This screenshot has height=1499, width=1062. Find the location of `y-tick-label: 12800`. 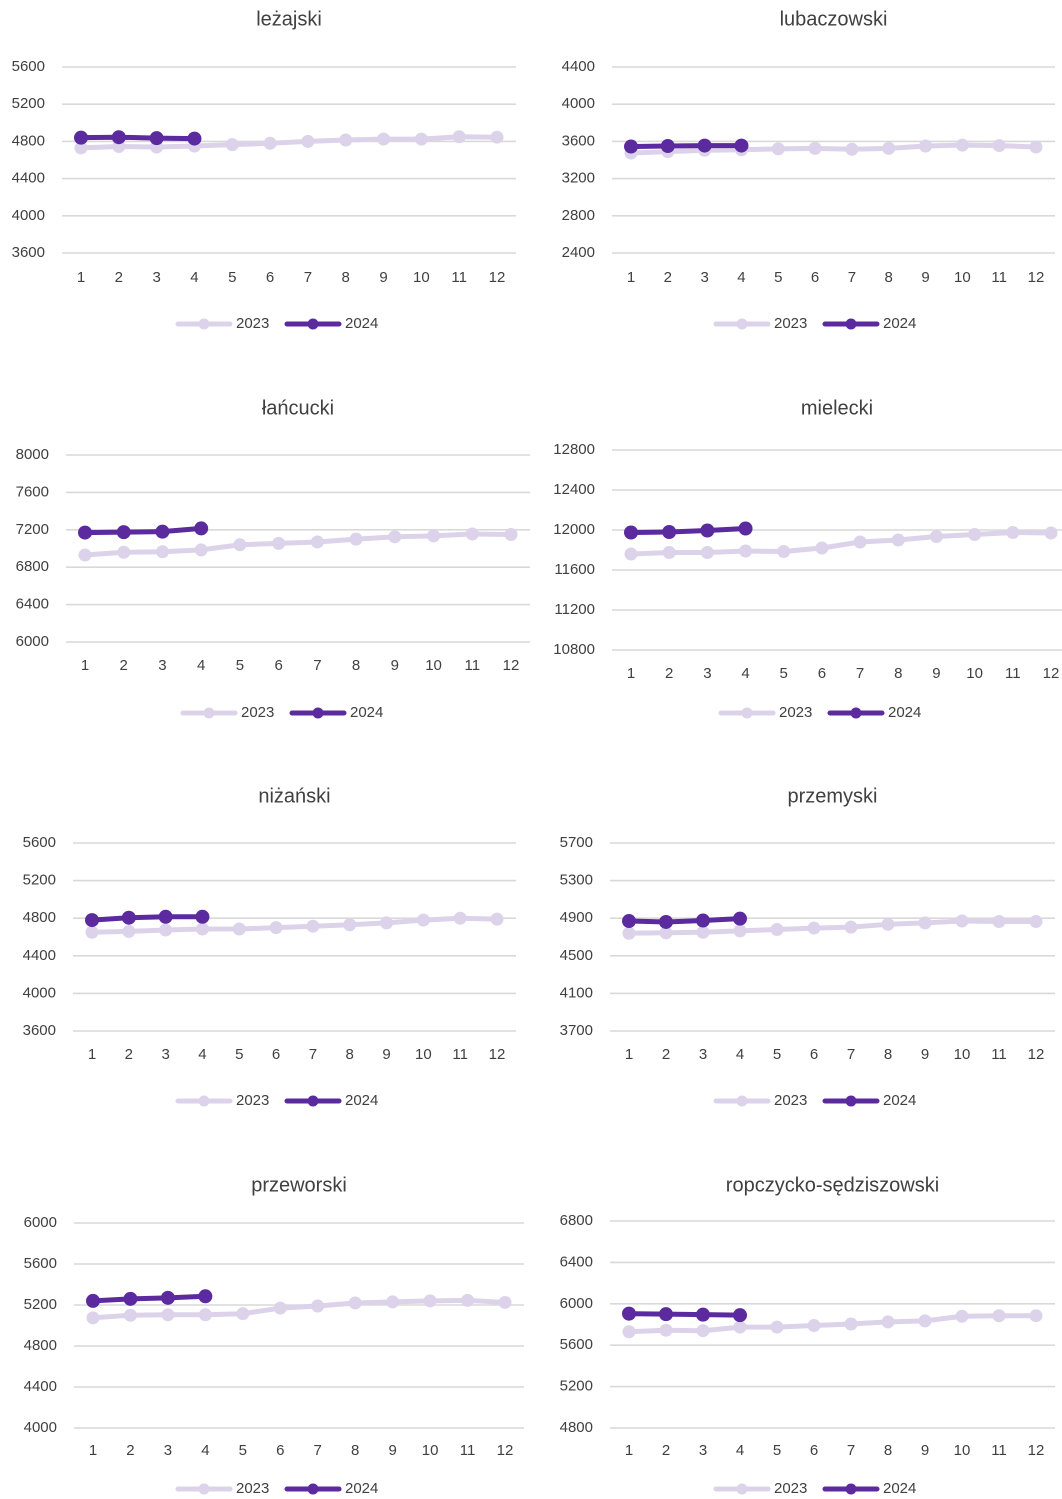

y-tick-label: 12800 is located at coordinates (574, 449).